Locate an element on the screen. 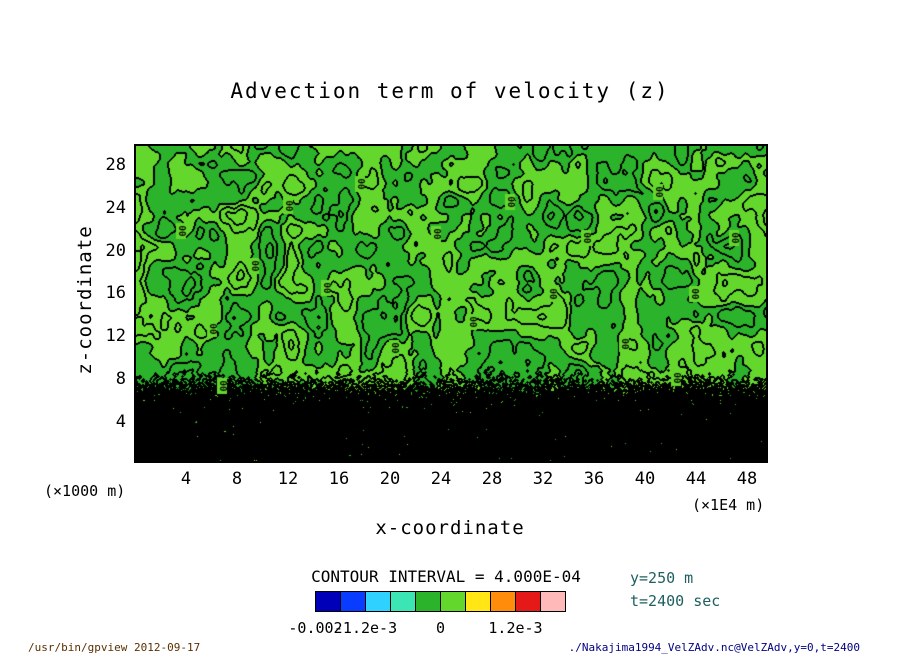  x-tick-label: 24 is located at coordinates (441, 479).